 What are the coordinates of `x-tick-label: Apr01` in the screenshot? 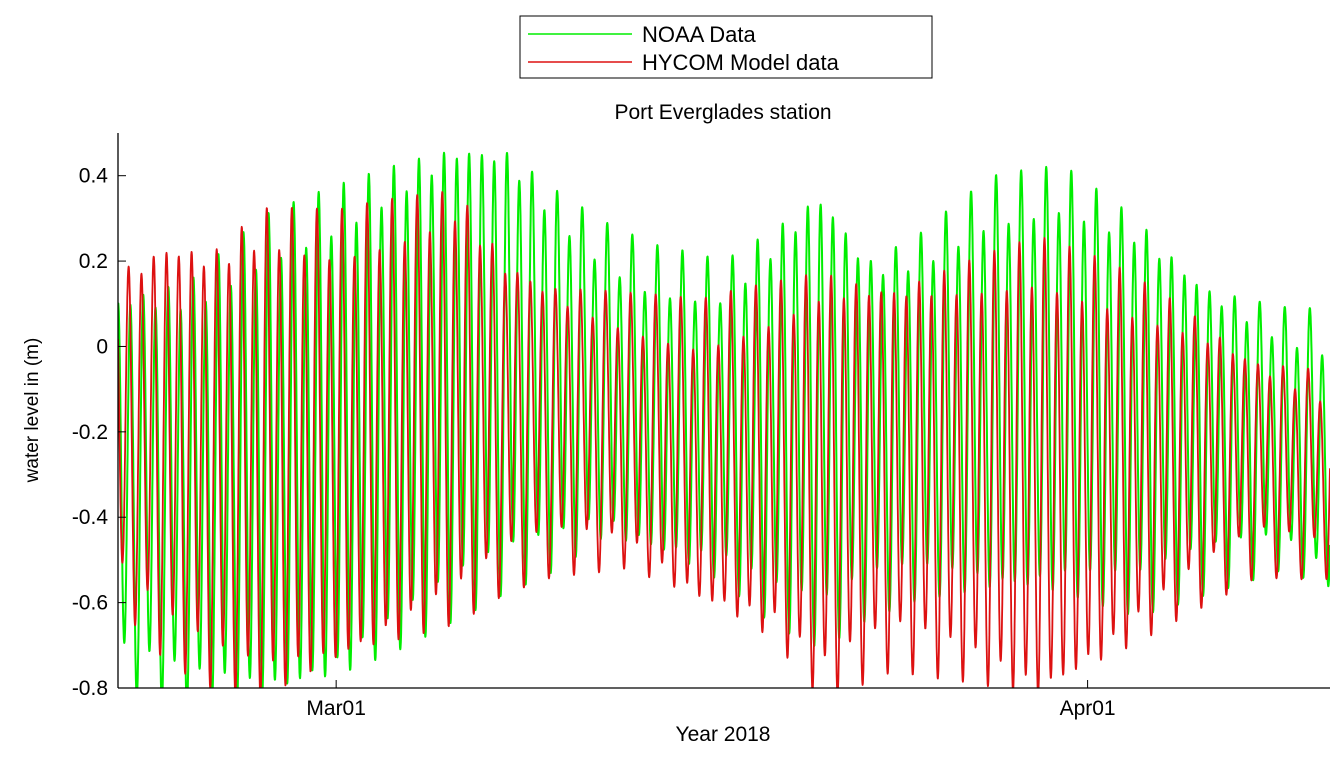 It's located at (1088, 708).